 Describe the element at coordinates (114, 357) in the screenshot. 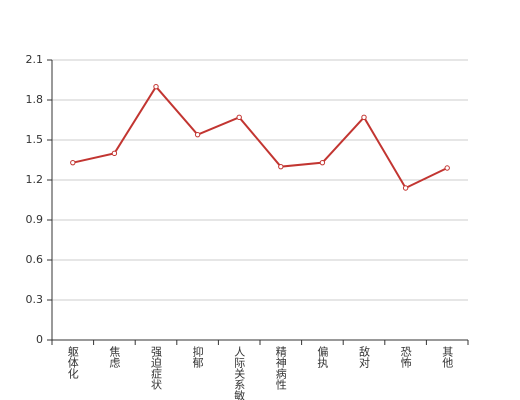

I see `x-tick-label: 焦虑` at that location.